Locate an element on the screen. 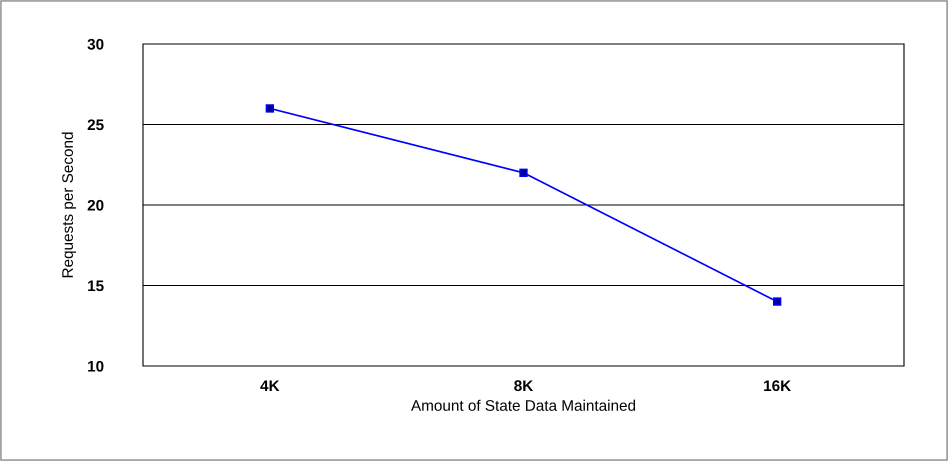 This screenshot has height=461, width=949. y-axis-title: Requests per Second is located at coordinates (69, 205).